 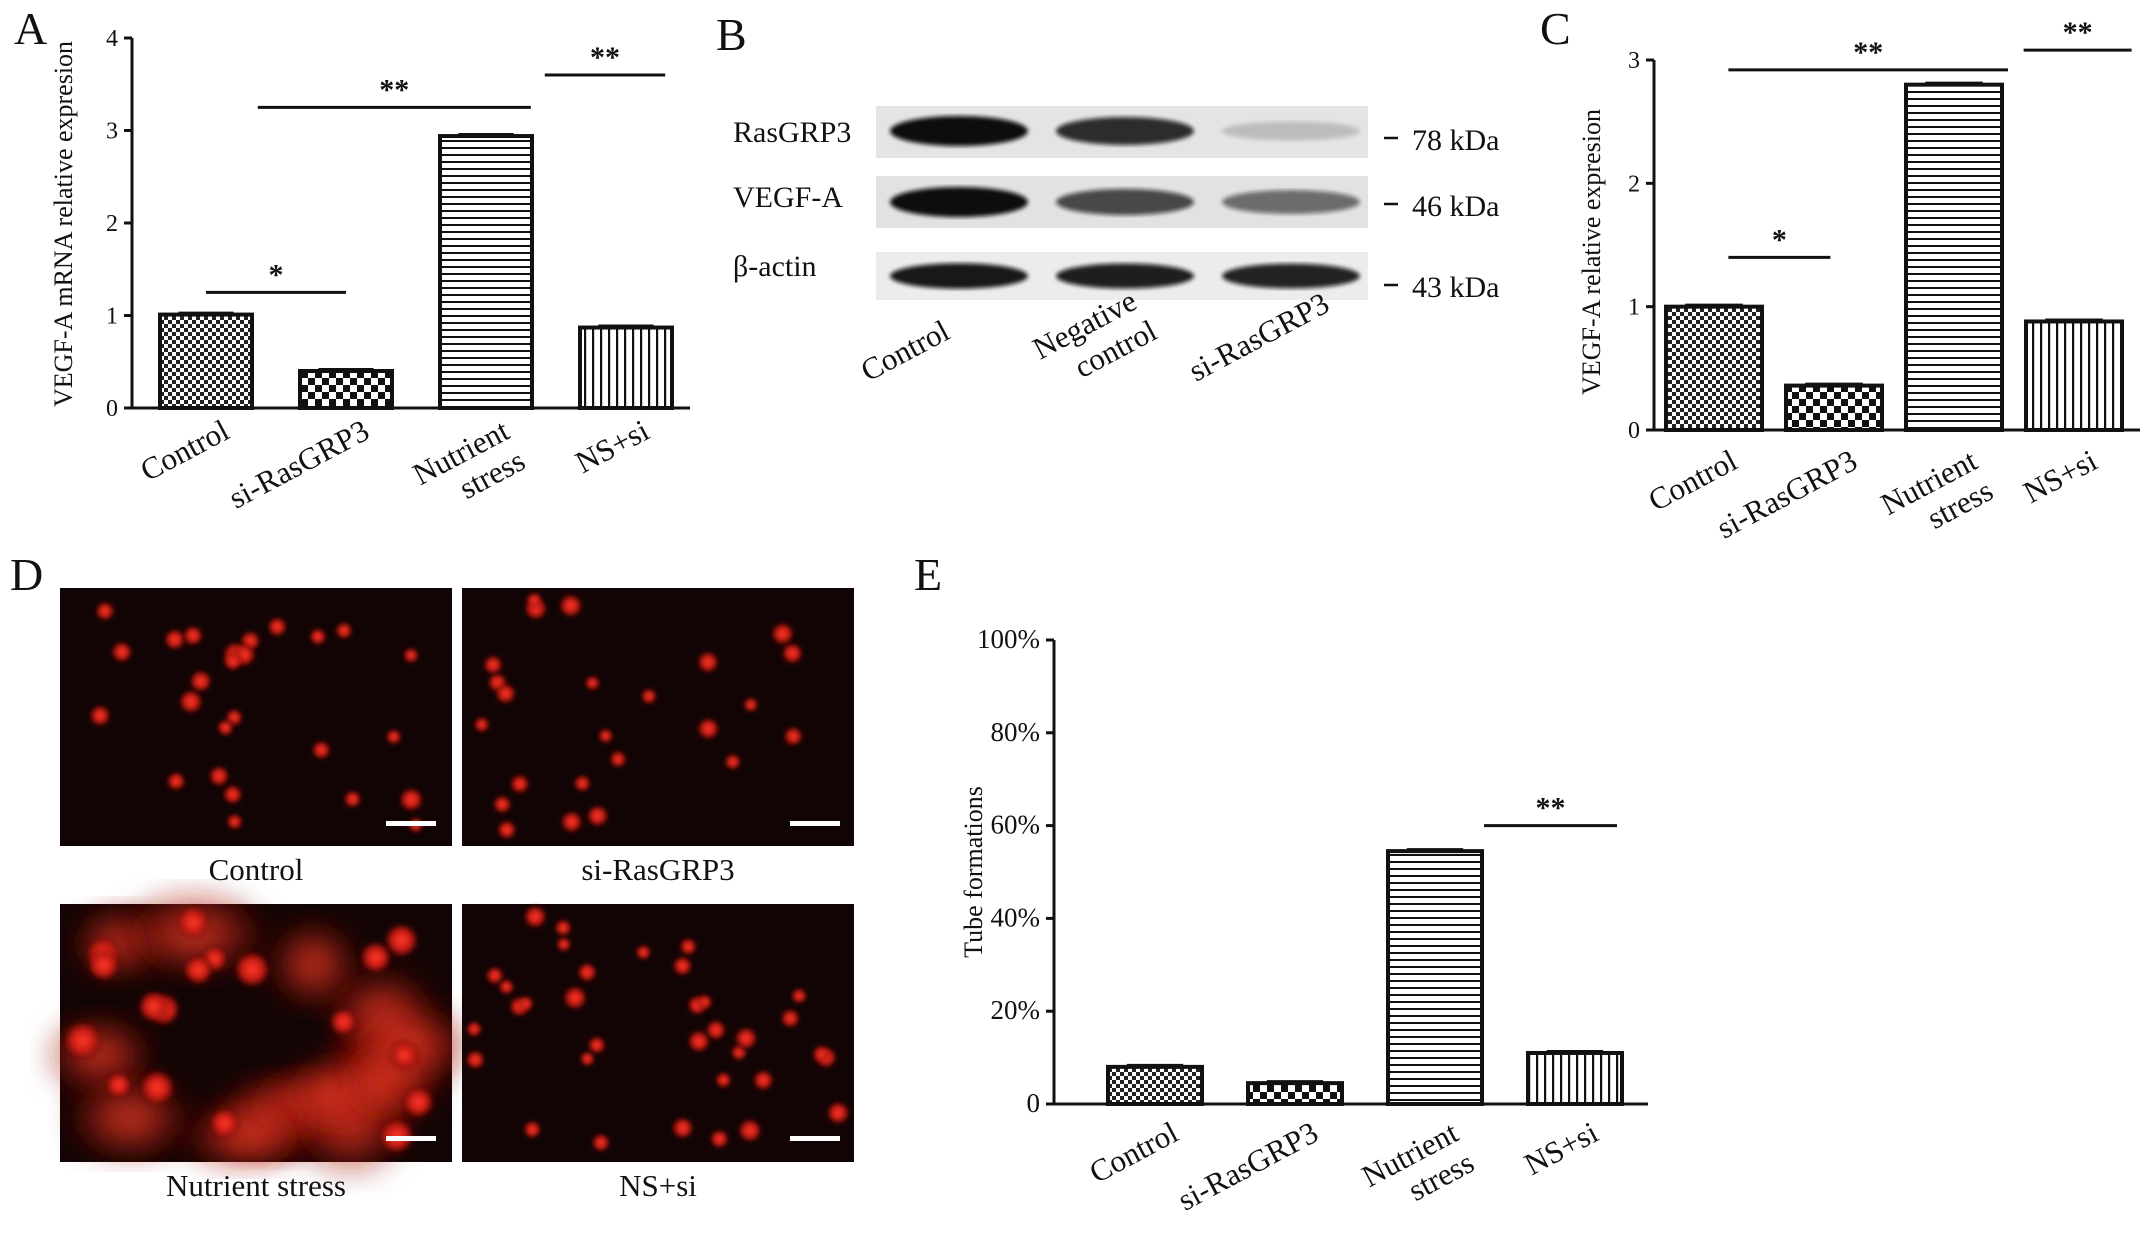 What do you see at coordinates (658, 1185) in the screenshot?
I see `micro-caption-ns-si: NS+si` at bounding box center [658, 1185].